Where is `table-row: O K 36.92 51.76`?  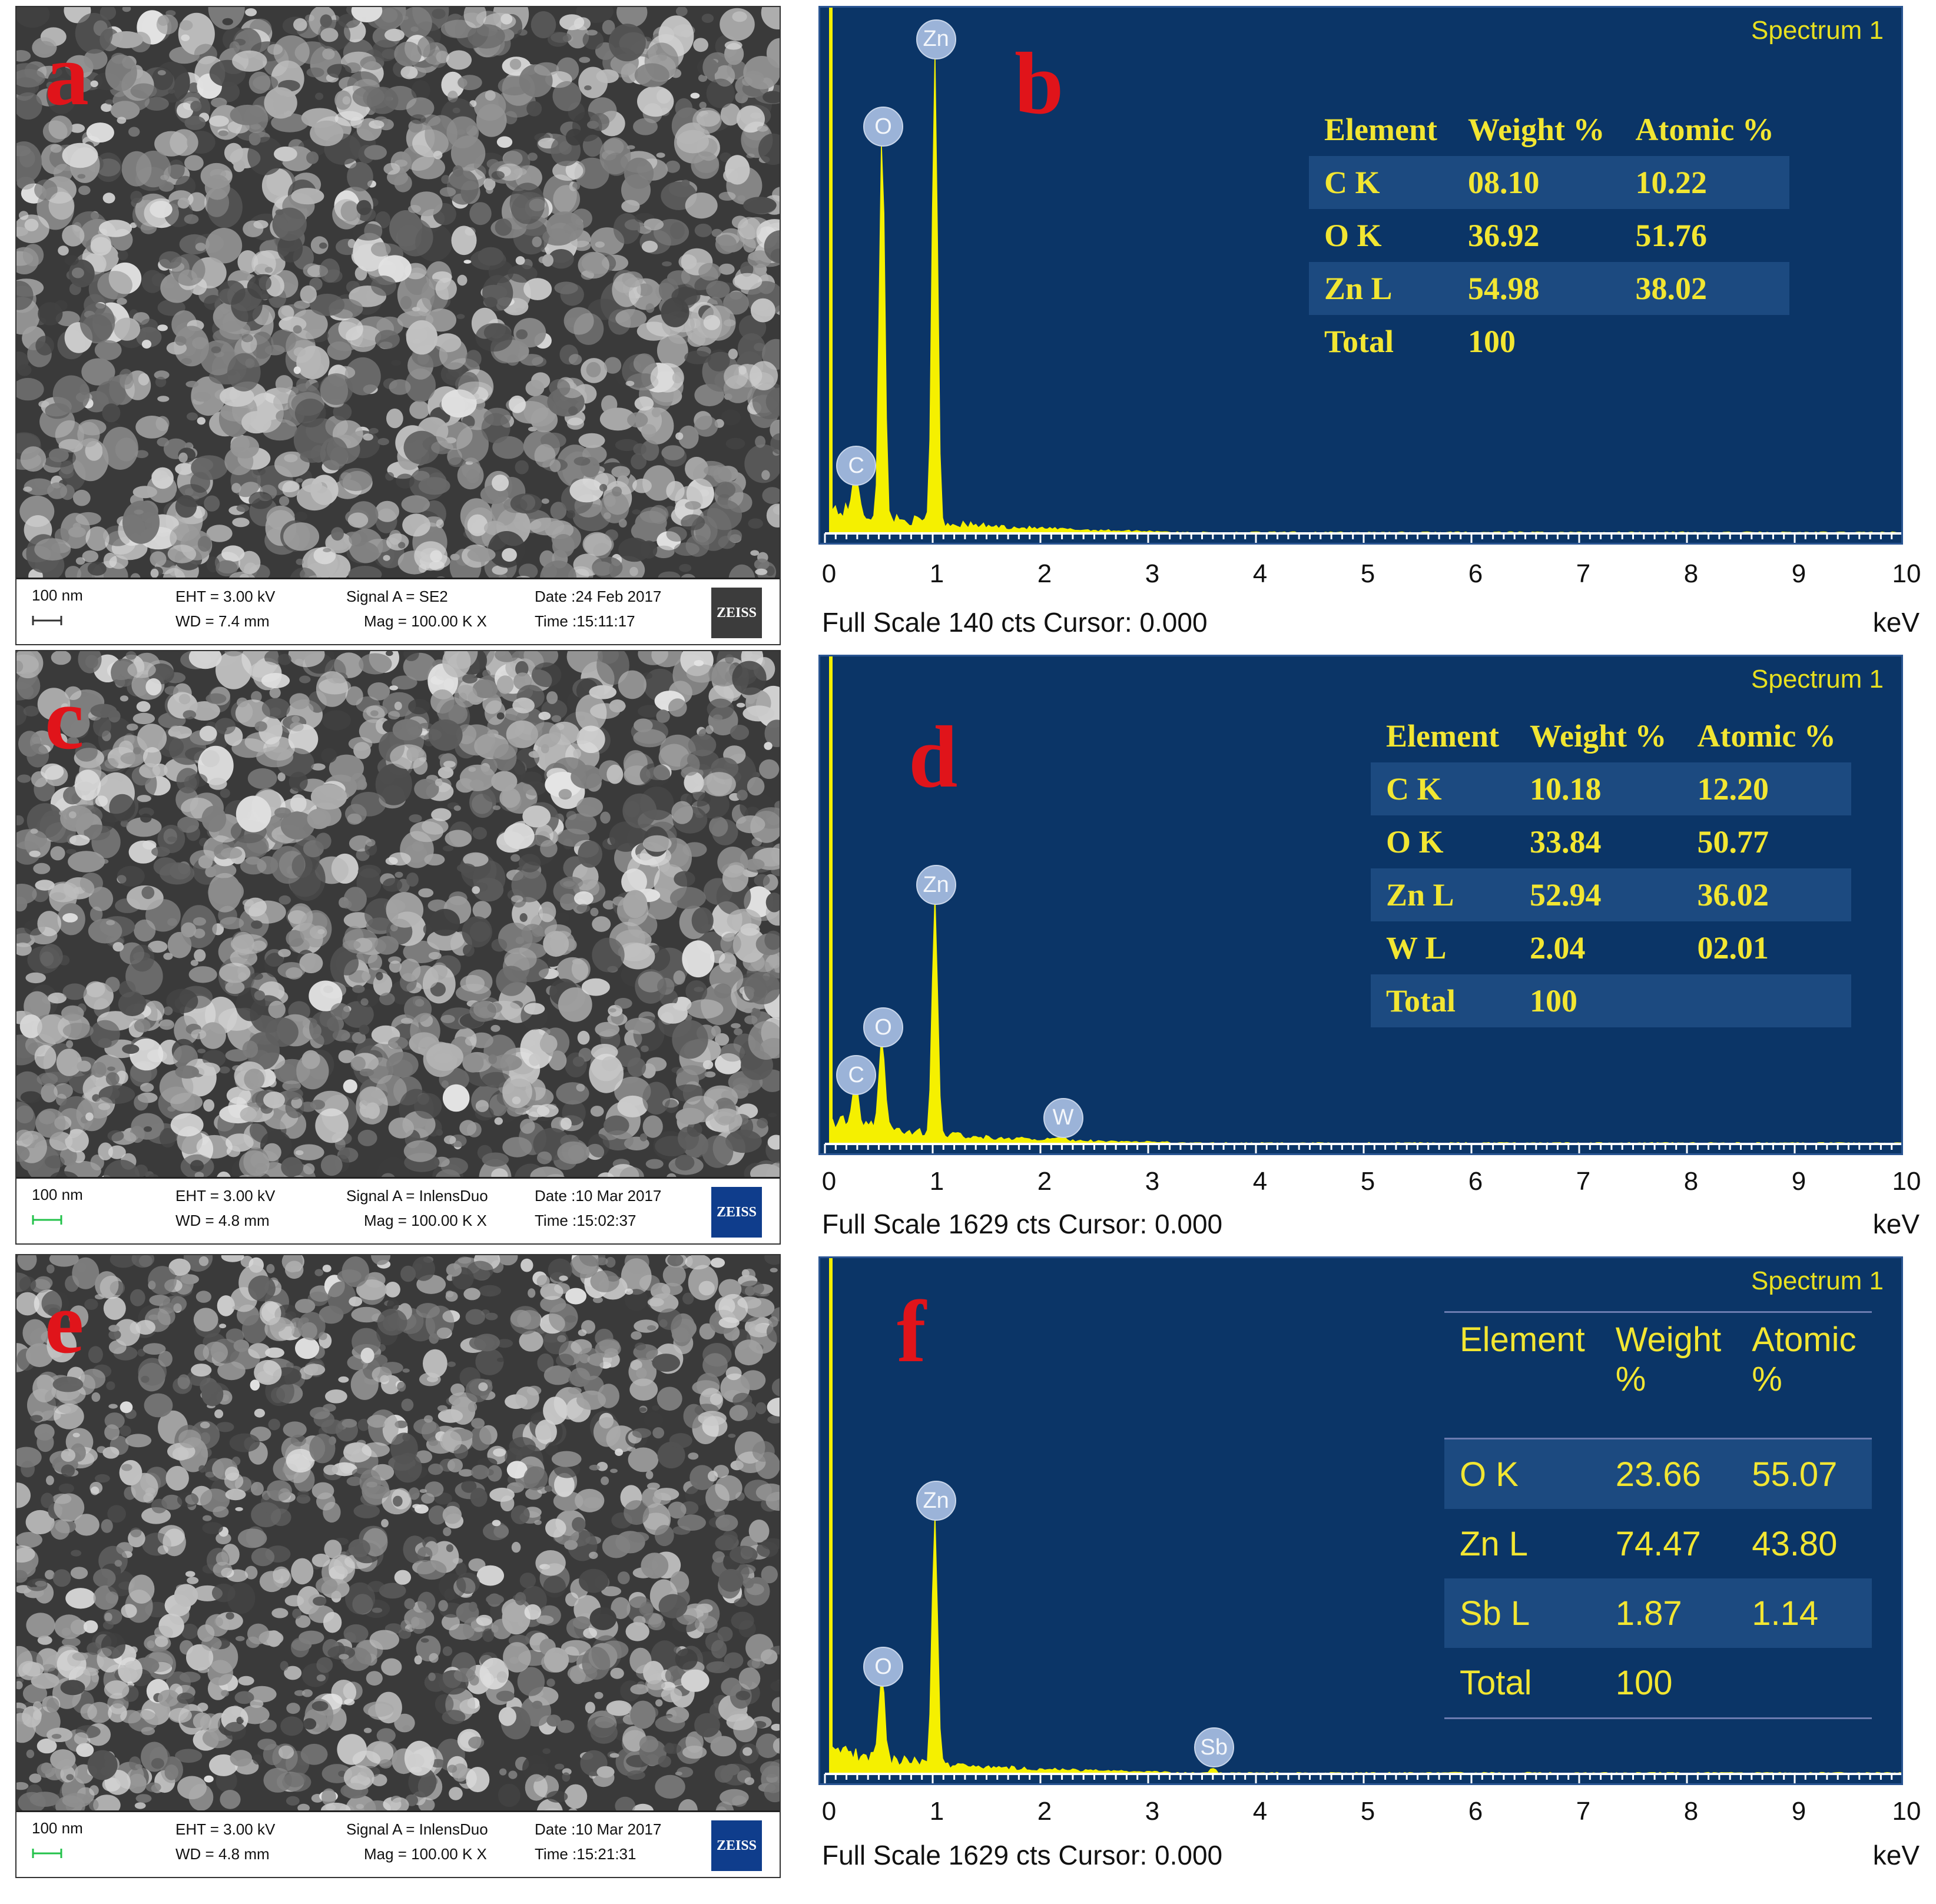
table-row: O K 36.92 51.76 is located at coordinates (1515, 236).